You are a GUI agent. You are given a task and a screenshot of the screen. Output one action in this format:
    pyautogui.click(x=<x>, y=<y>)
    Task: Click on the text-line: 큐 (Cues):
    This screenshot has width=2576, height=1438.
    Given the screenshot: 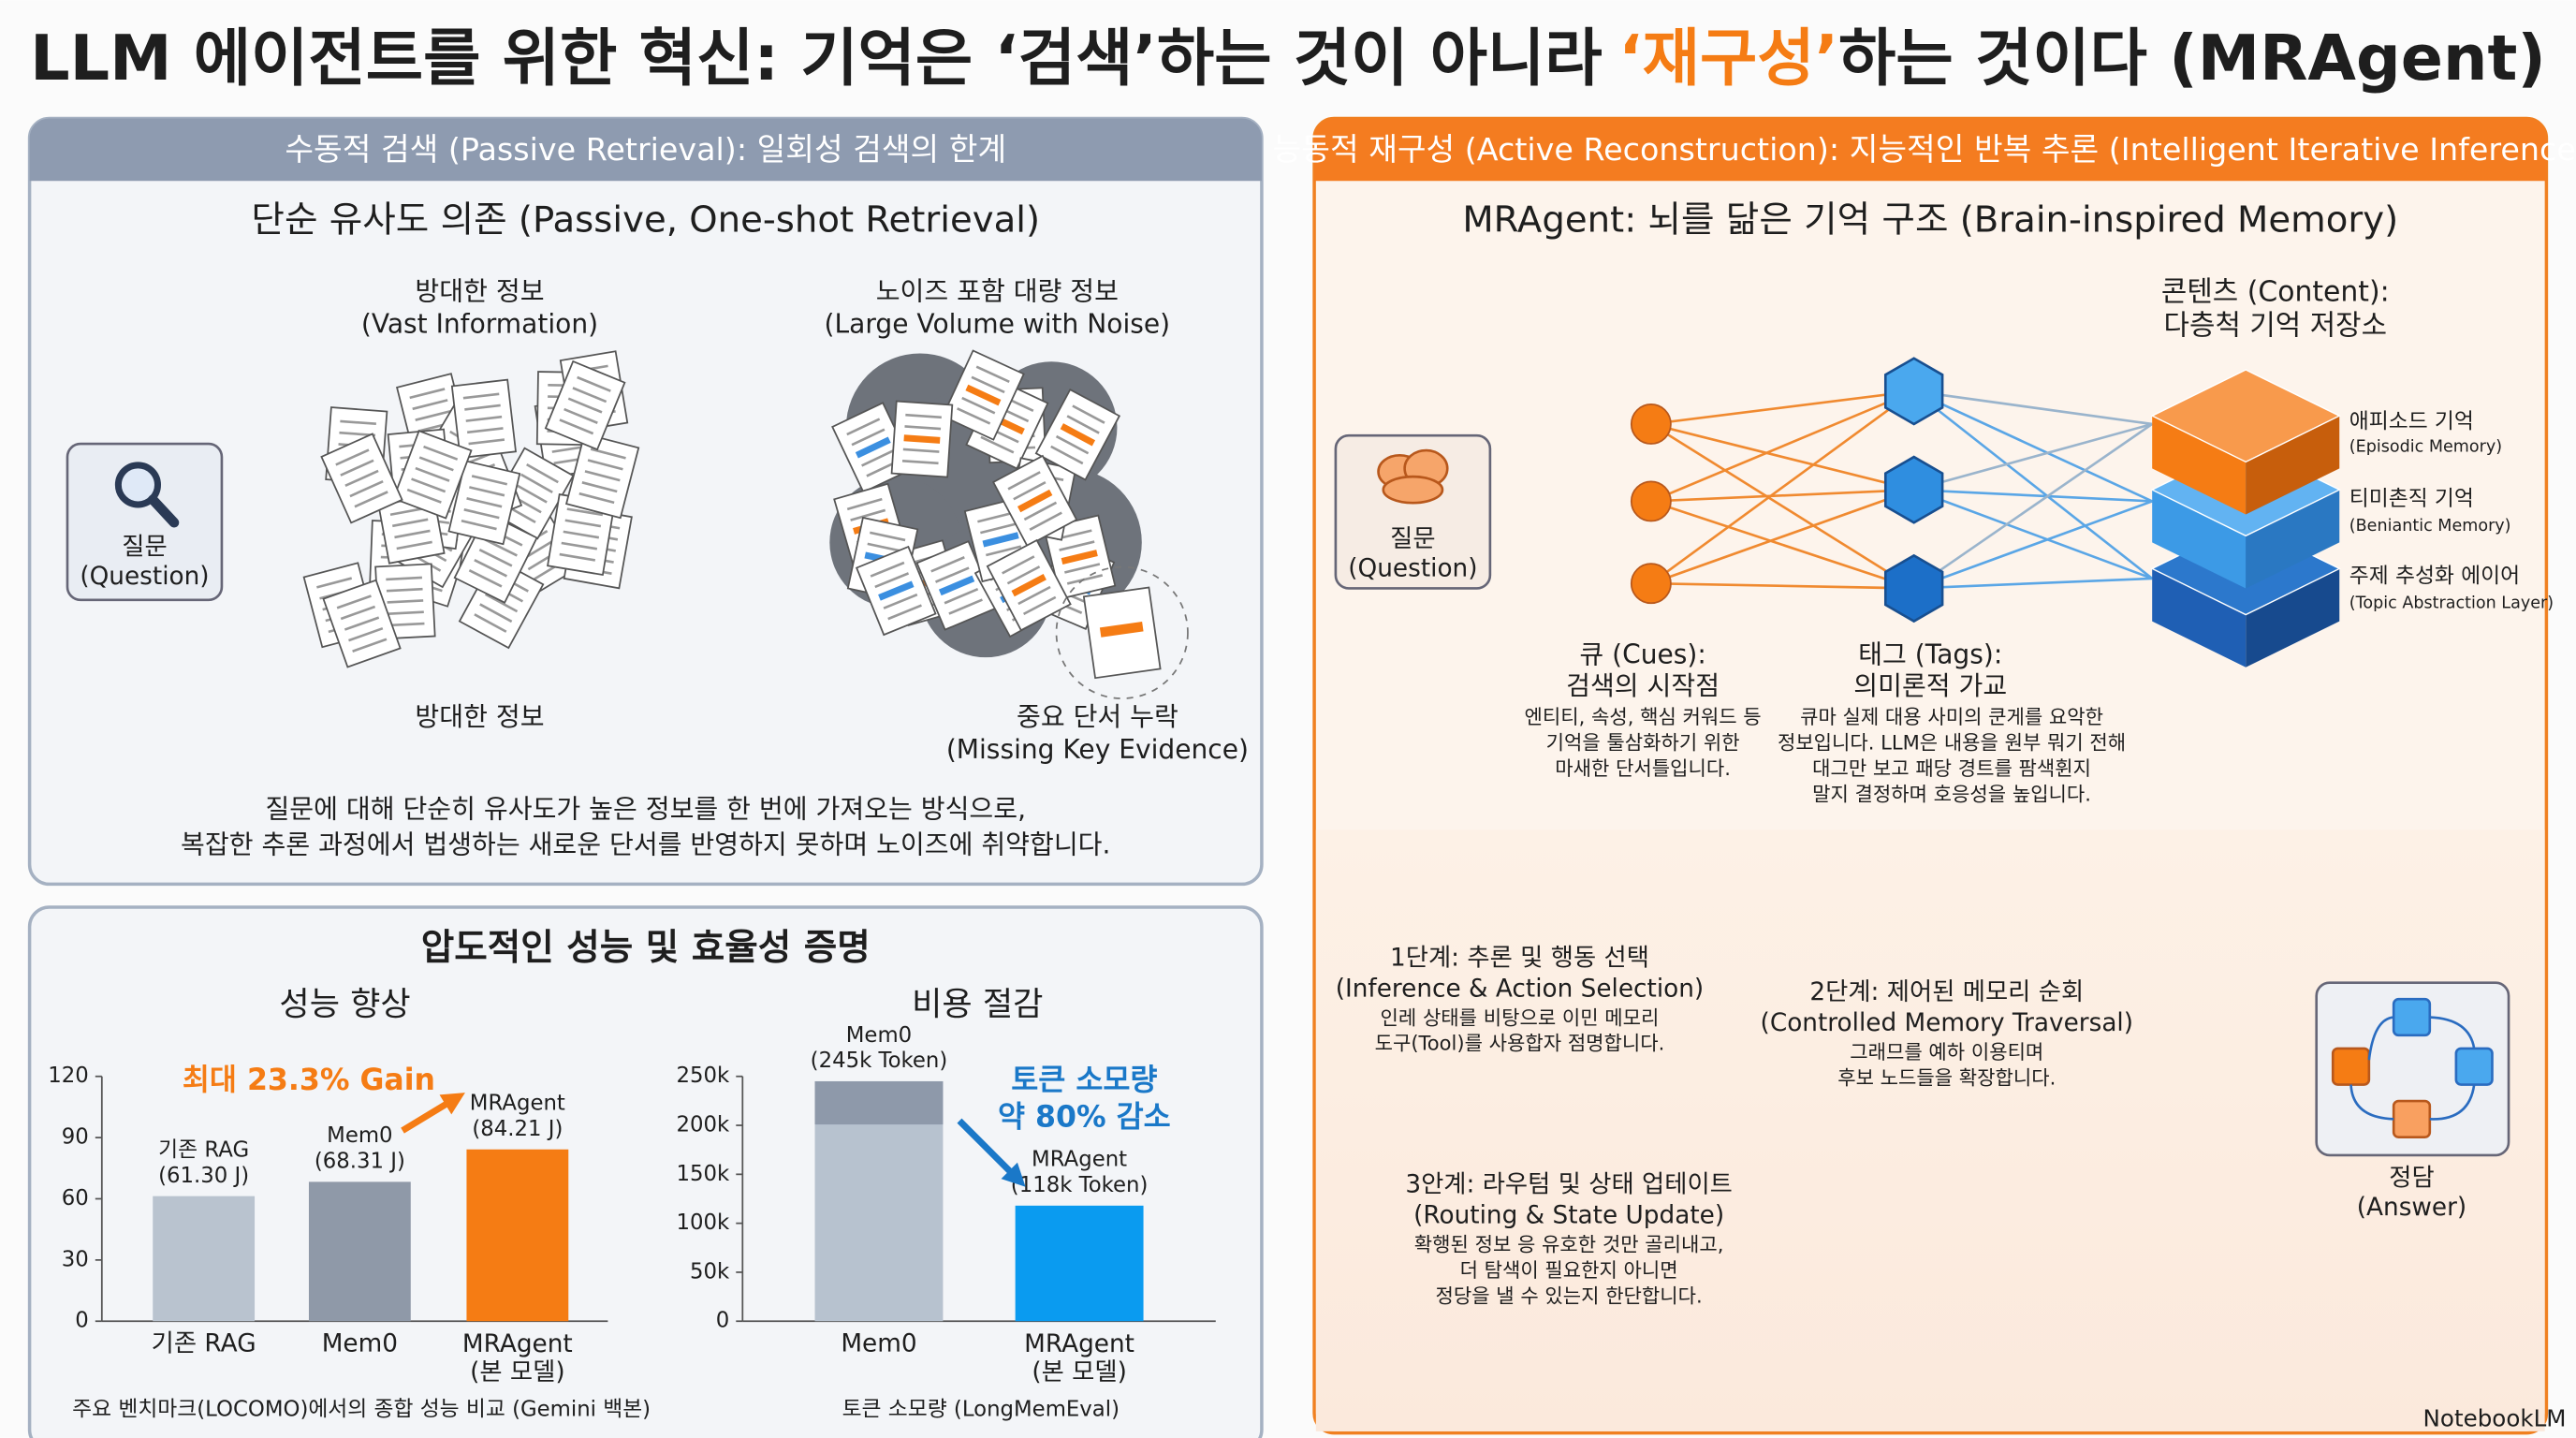 What is the action you would take?
    pyautogui.click(x=1642, y=653)
    